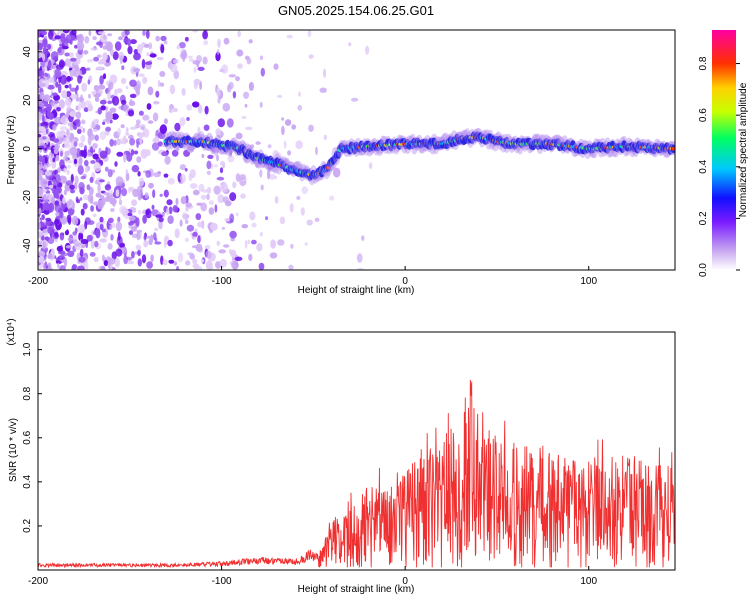 Image resolution: width=750 pixels, height=600 pixels. What do you see at coordinates (356, 10) in the screenshot?
I see `chart-title: GN05.2025.154.06.25.G01` at bounding box center [356, 10].